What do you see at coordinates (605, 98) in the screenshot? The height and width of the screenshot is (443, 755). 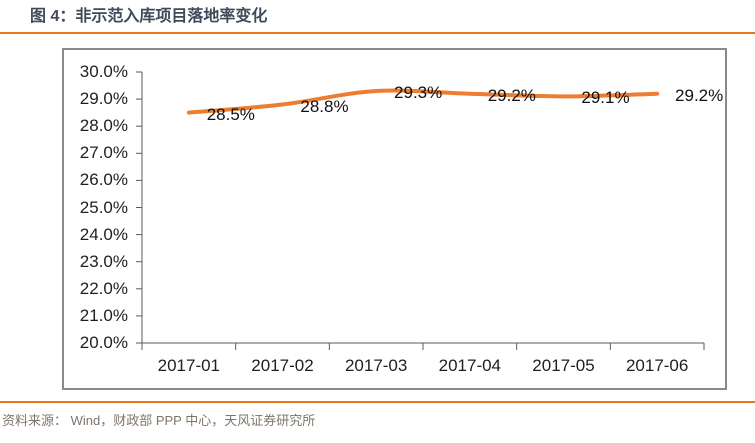 I see `data-point-label: 29.1%` at bounding box center [605, 98].